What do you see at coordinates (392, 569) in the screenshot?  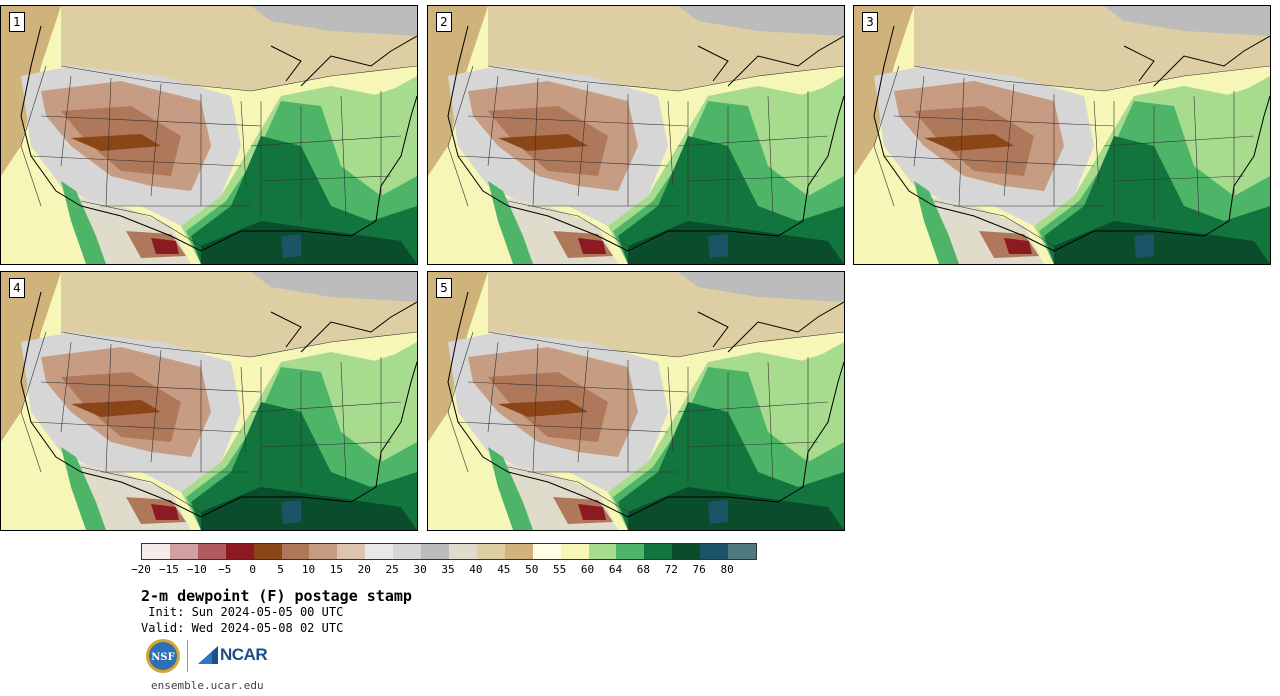 I see `colorbar-tick-label: 25` at bounding box center [392, 569].